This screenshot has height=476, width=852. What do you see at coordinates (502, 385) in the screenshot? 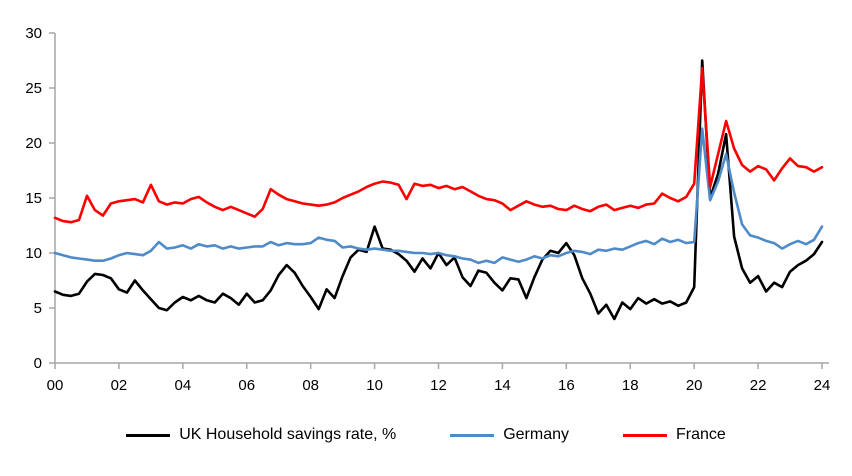
I see `x-tick-label: 14` at bounding box center [502, 385].